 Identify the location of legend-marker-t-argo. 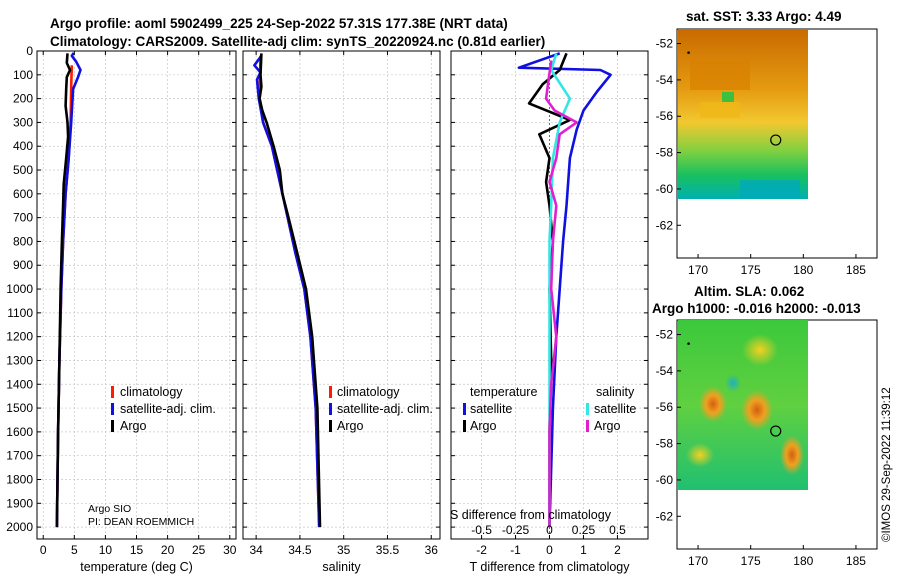
(464, 426).